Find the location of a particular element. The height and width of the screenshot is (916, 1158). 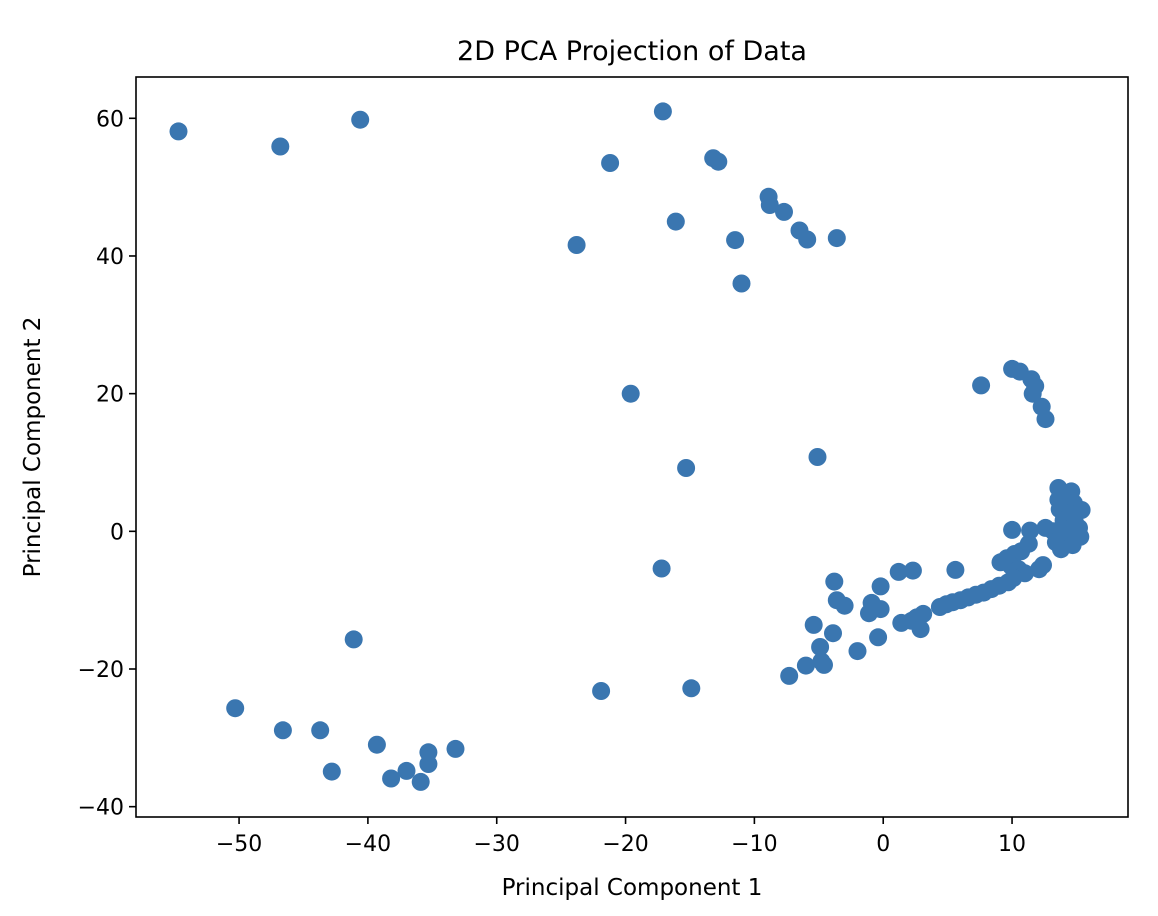

x-tick-label: −40 is located at coordinates (368, 844).